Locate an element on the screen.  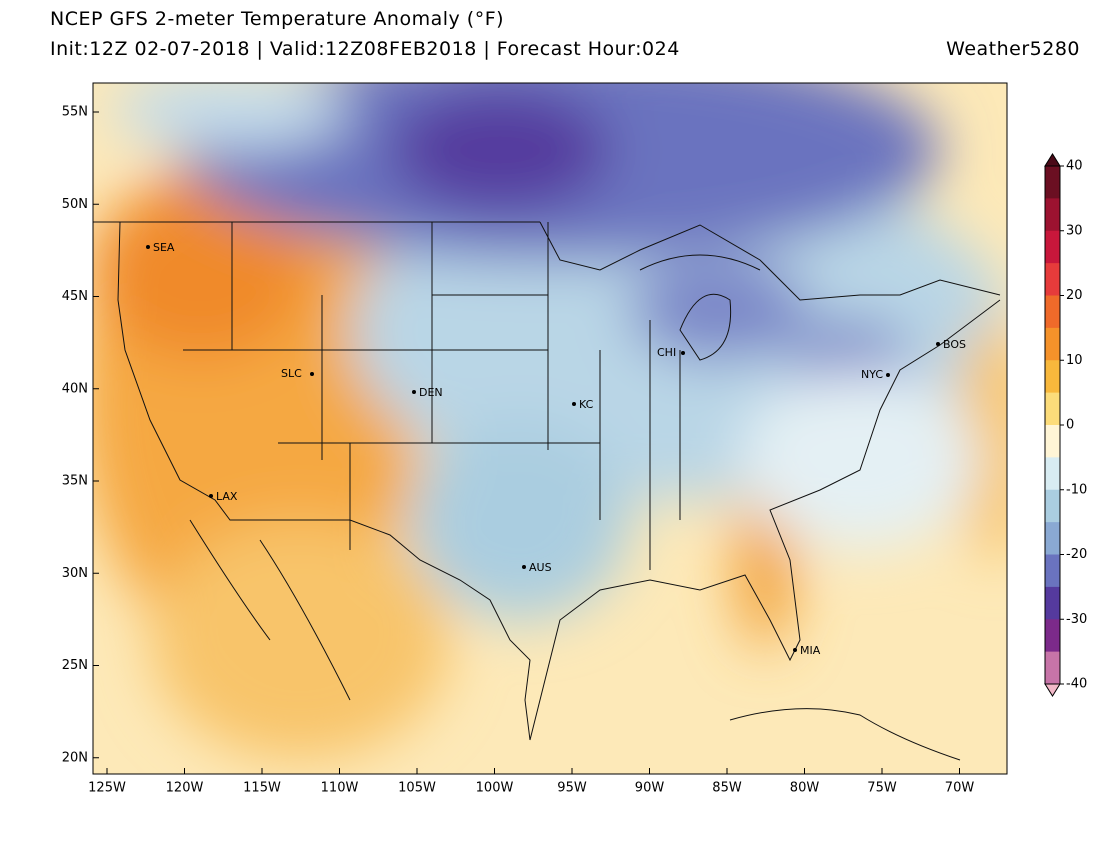
city-label: NYC is located at coordinates (872, 374).